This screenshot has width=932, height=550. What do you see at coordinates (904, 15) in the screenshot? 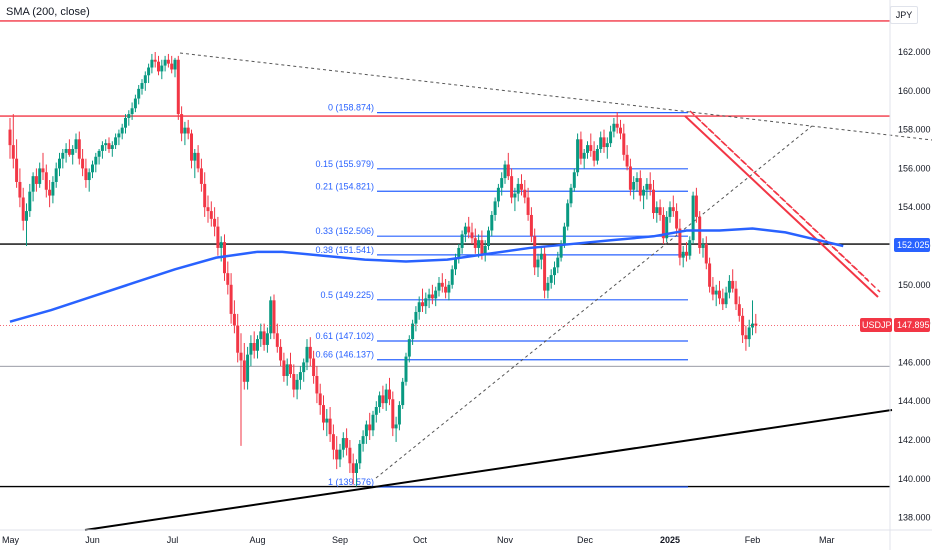
I see `currency-button: JPY` at bounding box center [904, 15].